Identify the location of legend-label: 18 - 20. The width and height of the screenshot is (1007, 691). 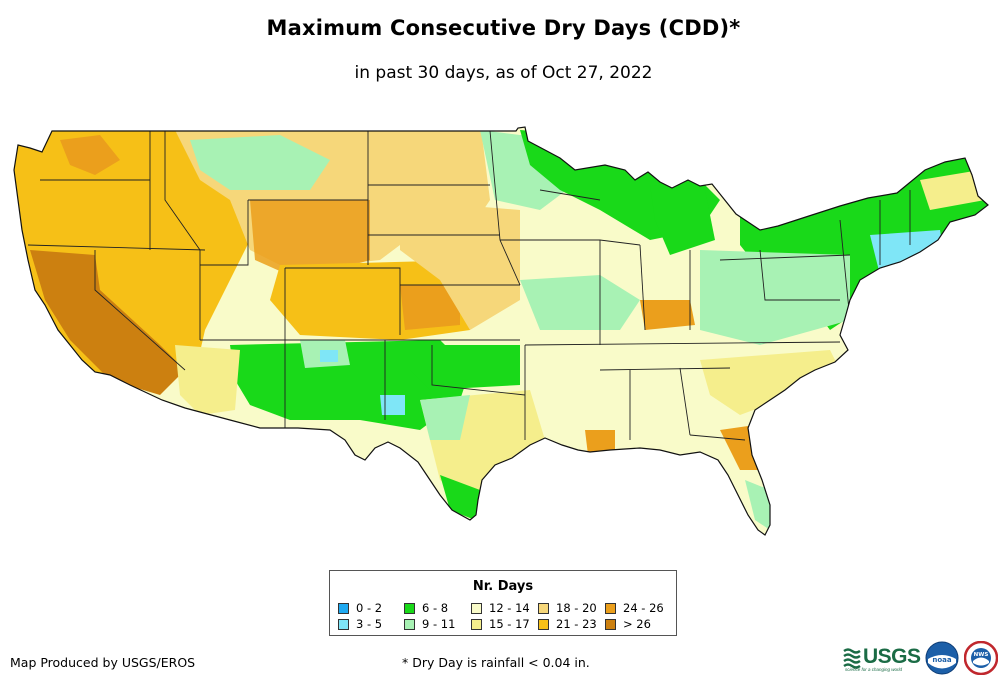
(576, 608).